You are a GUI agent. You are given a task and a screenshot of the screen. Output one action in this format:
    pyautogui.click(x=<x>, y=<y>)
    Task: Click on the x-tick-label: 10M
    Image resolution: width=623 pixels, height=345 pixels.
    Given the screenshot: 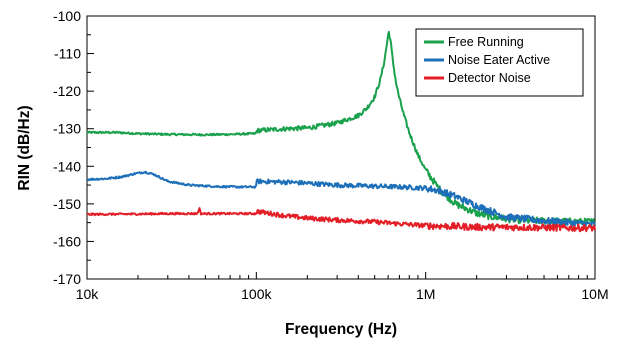 What is the action you would take?
    pyautogui.click(x=594, y=294)
    